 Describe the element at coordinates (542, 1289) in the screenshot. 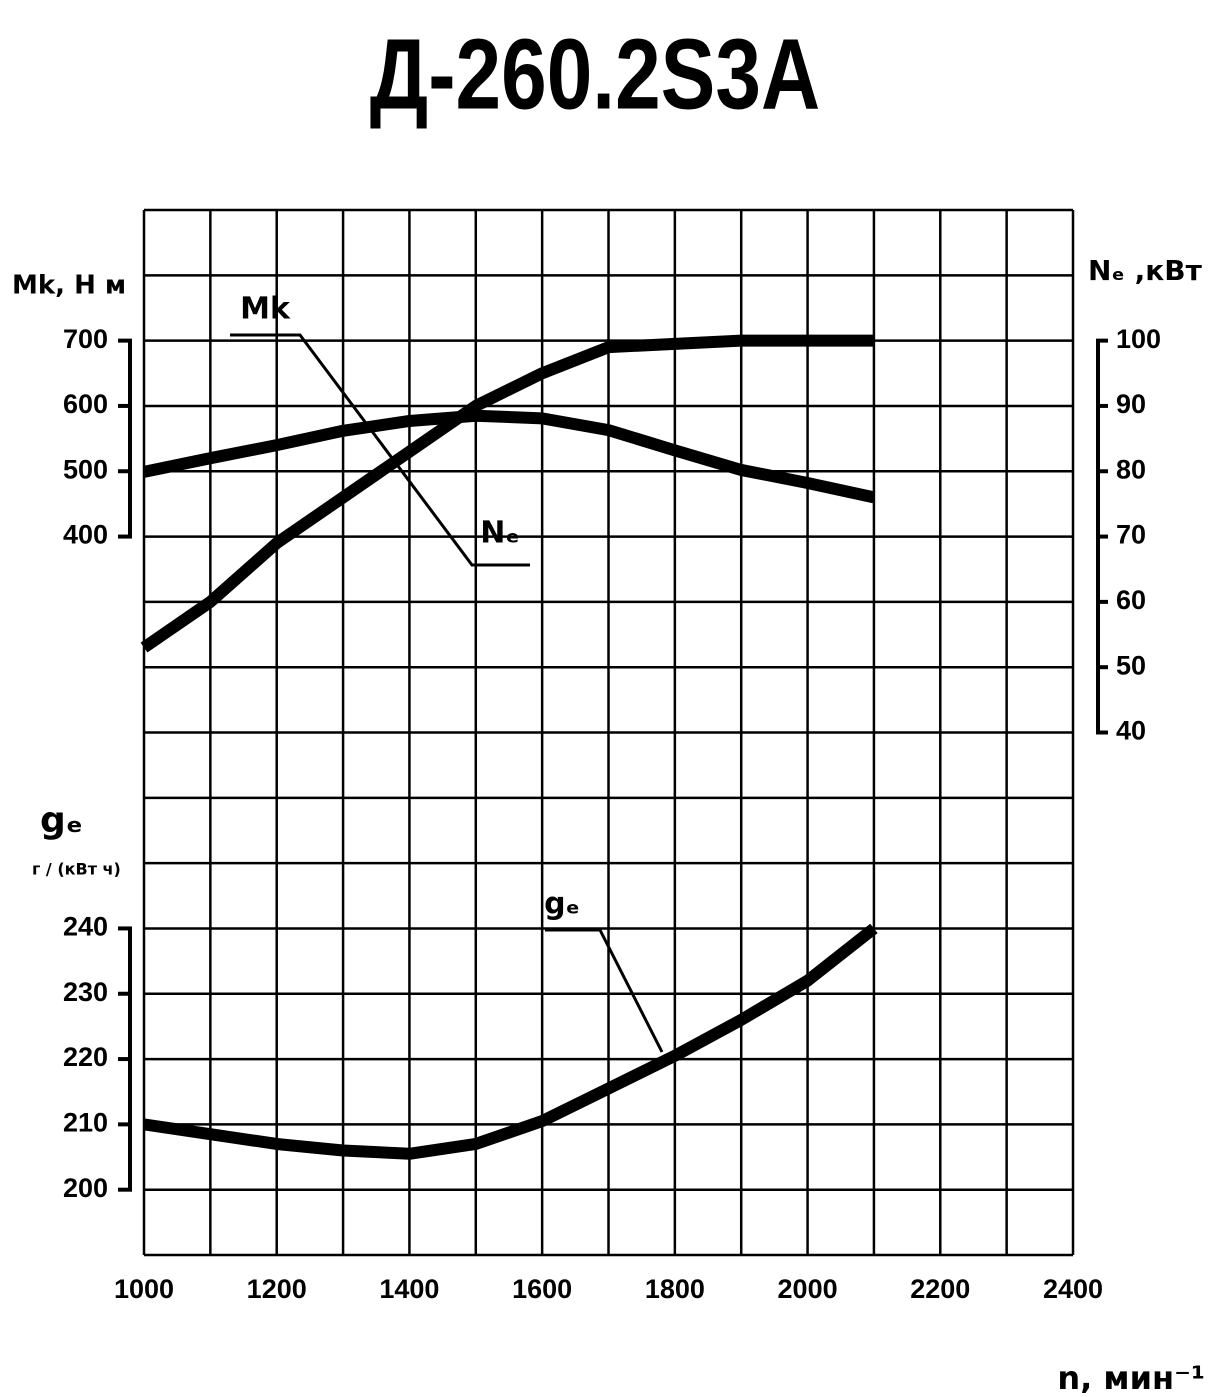

I see `x-tick-label: 1600` at that location.